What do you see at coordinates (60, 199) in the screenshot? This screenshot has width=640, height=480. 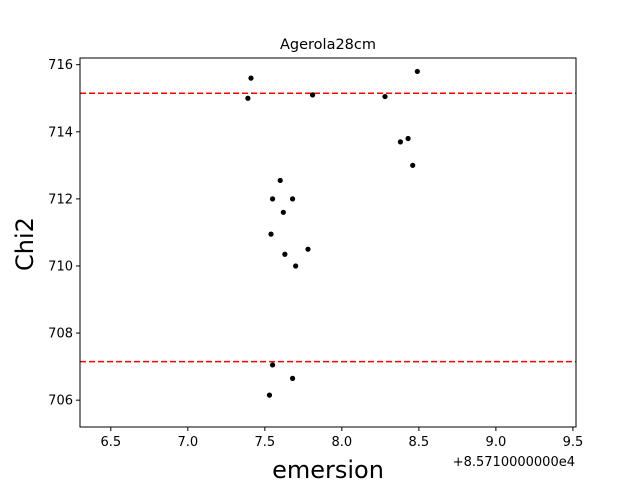 I see `y-tick-label: 712` at bounding box center [60, 199].